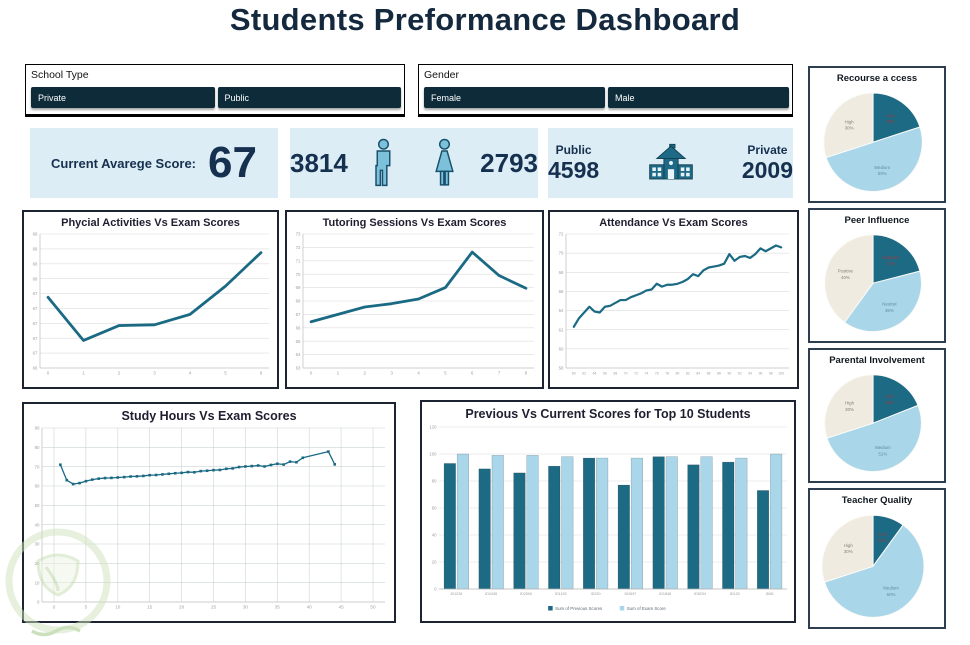 The width and height of the screenshot is (970, 645). What do you see at coordinates (514, 97) in the screenshot?
I see `filter-female-button: Female` at bounding box center [514, 97].